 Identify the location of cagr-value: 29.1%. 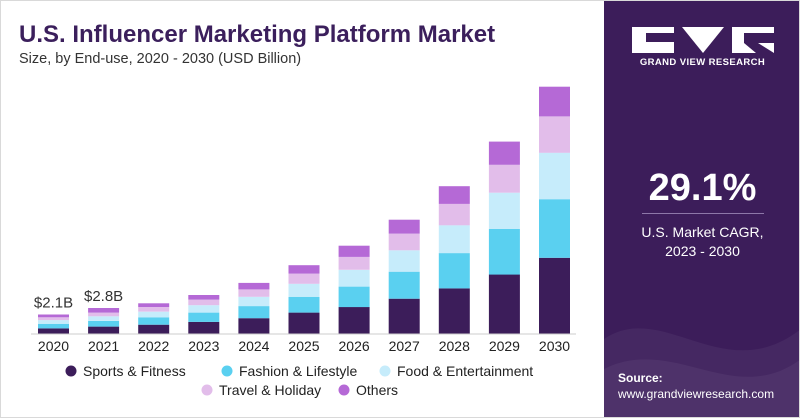
(702, 188).